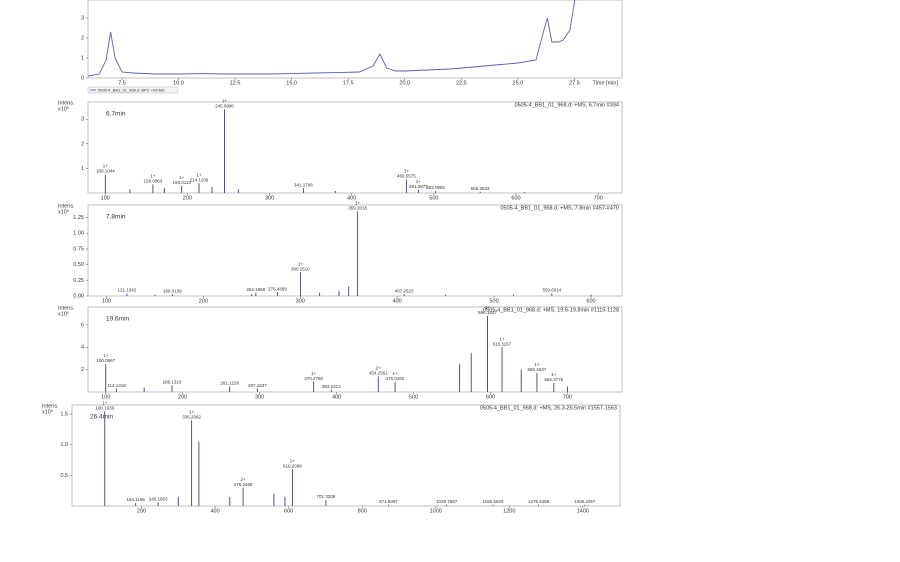  What do you see at coordinates (606, 83) in the screenshot?
I see `x-axis-label: Time [min]` at bounding box center [606, 83].